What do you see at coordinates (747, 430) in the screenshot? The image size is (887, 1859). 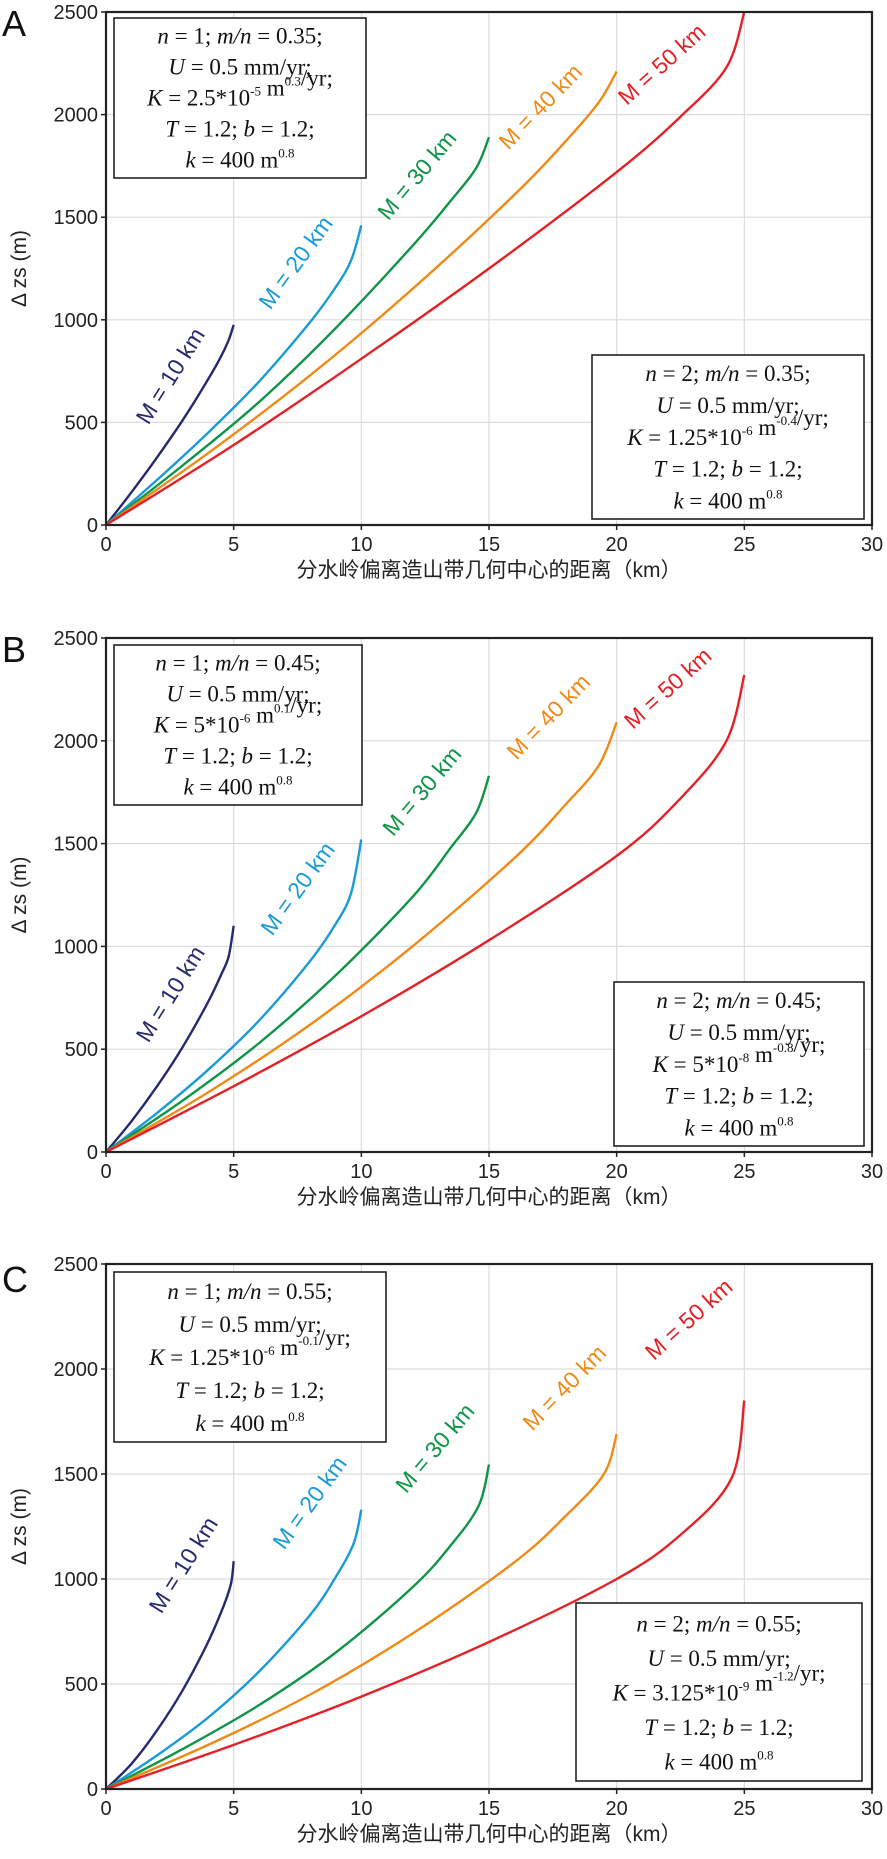 I see `superscript: -6` at bounding box center [747, 430].